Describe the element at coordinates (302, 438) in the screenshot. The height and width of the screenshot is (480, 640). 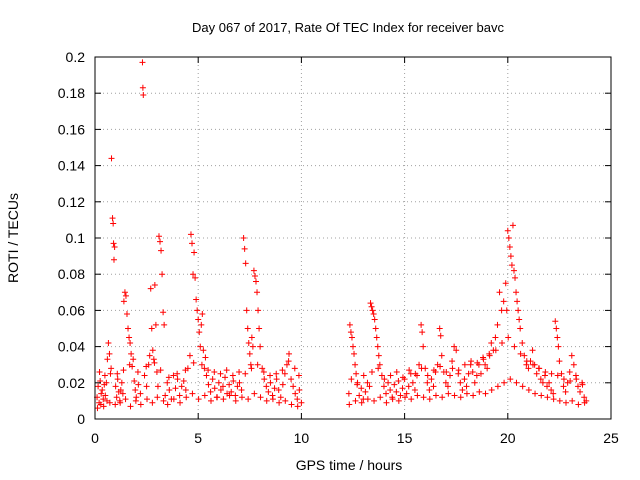
I see `x-tick-label: 10` at that location.